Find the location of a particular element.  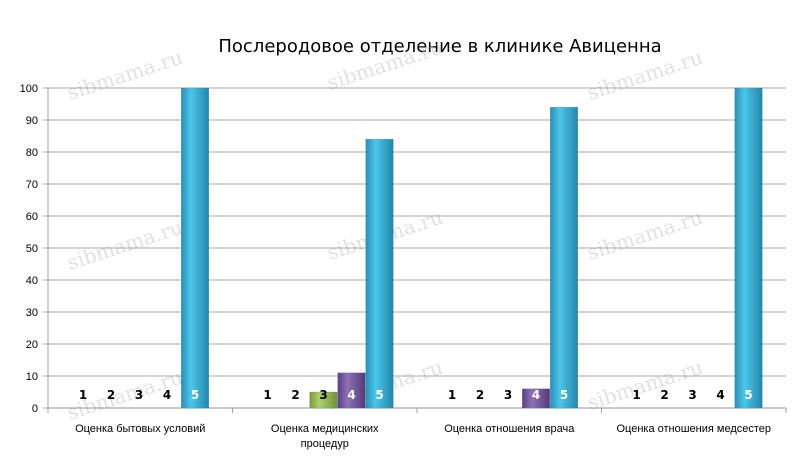

category-label: Оценка медицинских is located at coordinates (325, 429).